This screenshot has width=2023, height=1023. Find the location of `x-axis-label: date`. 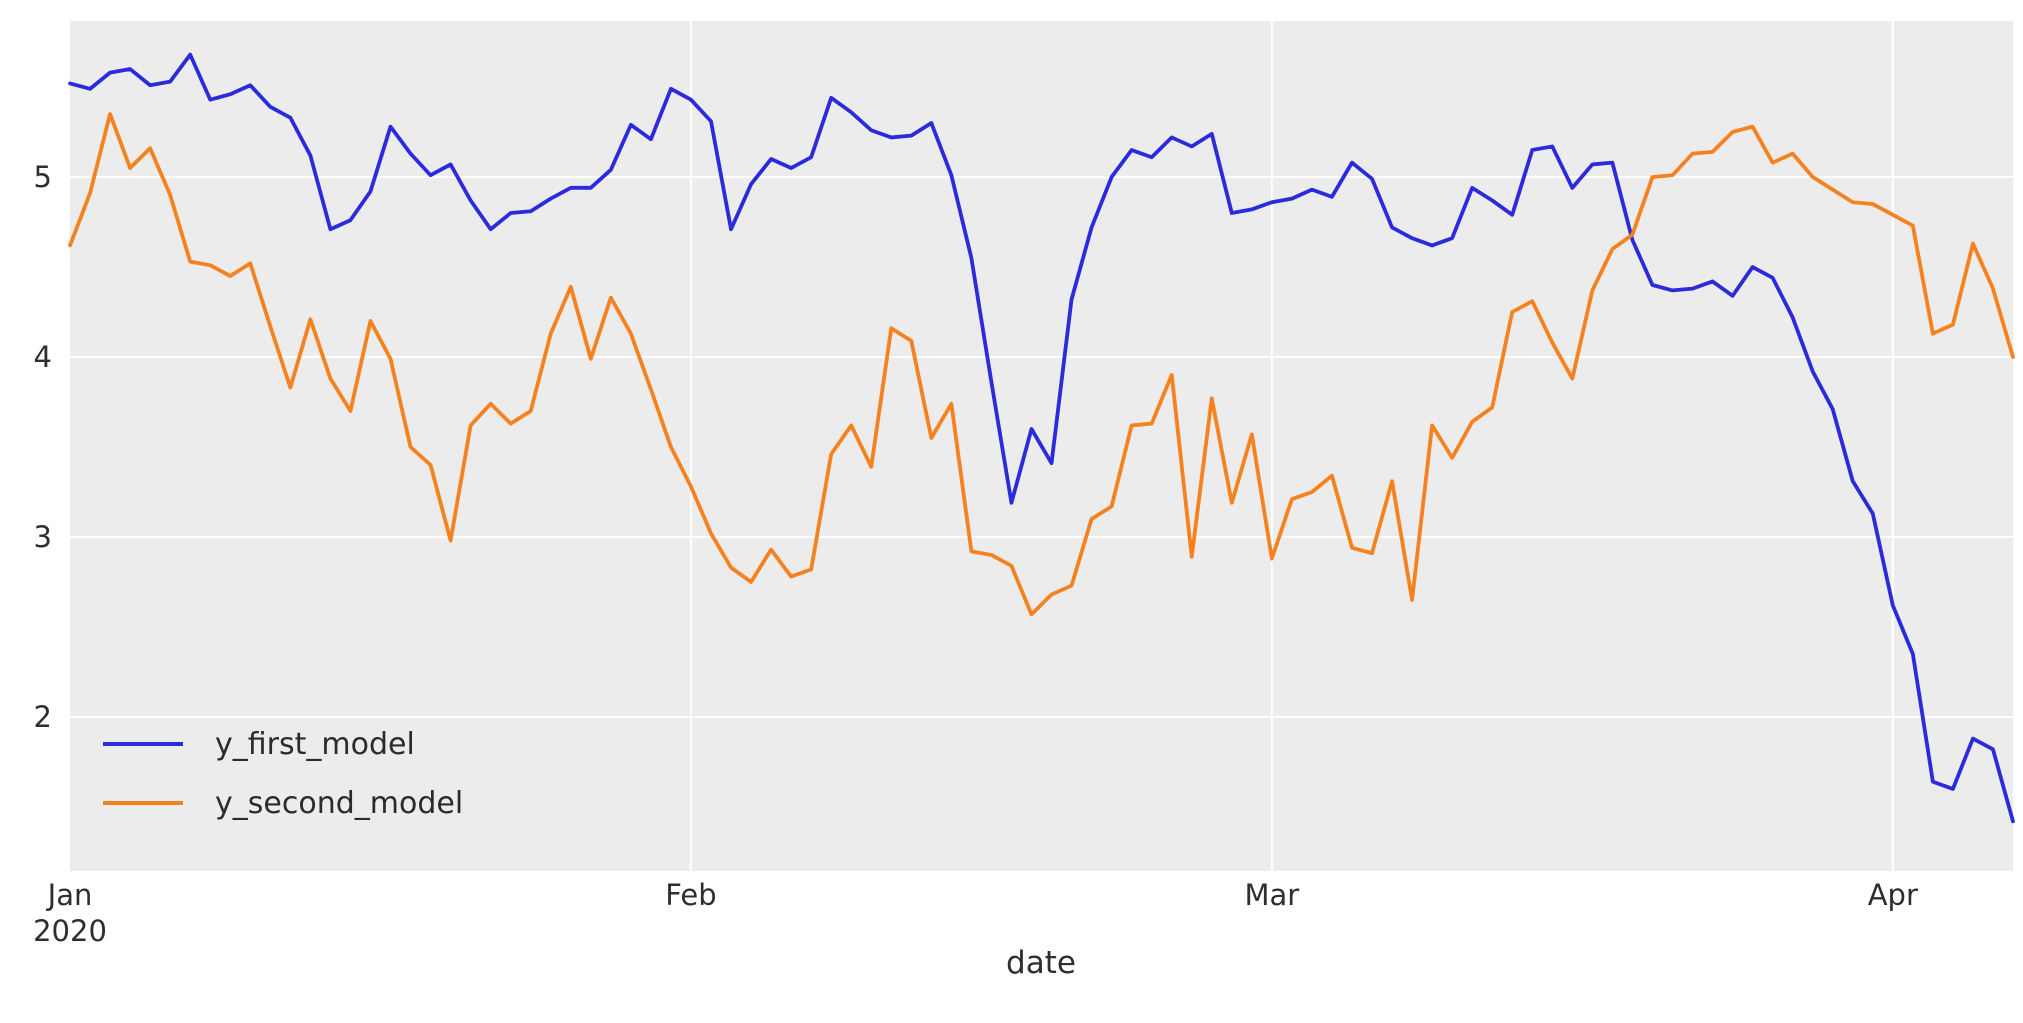

x-axis-label: date is located at coordinates (1041, 963).